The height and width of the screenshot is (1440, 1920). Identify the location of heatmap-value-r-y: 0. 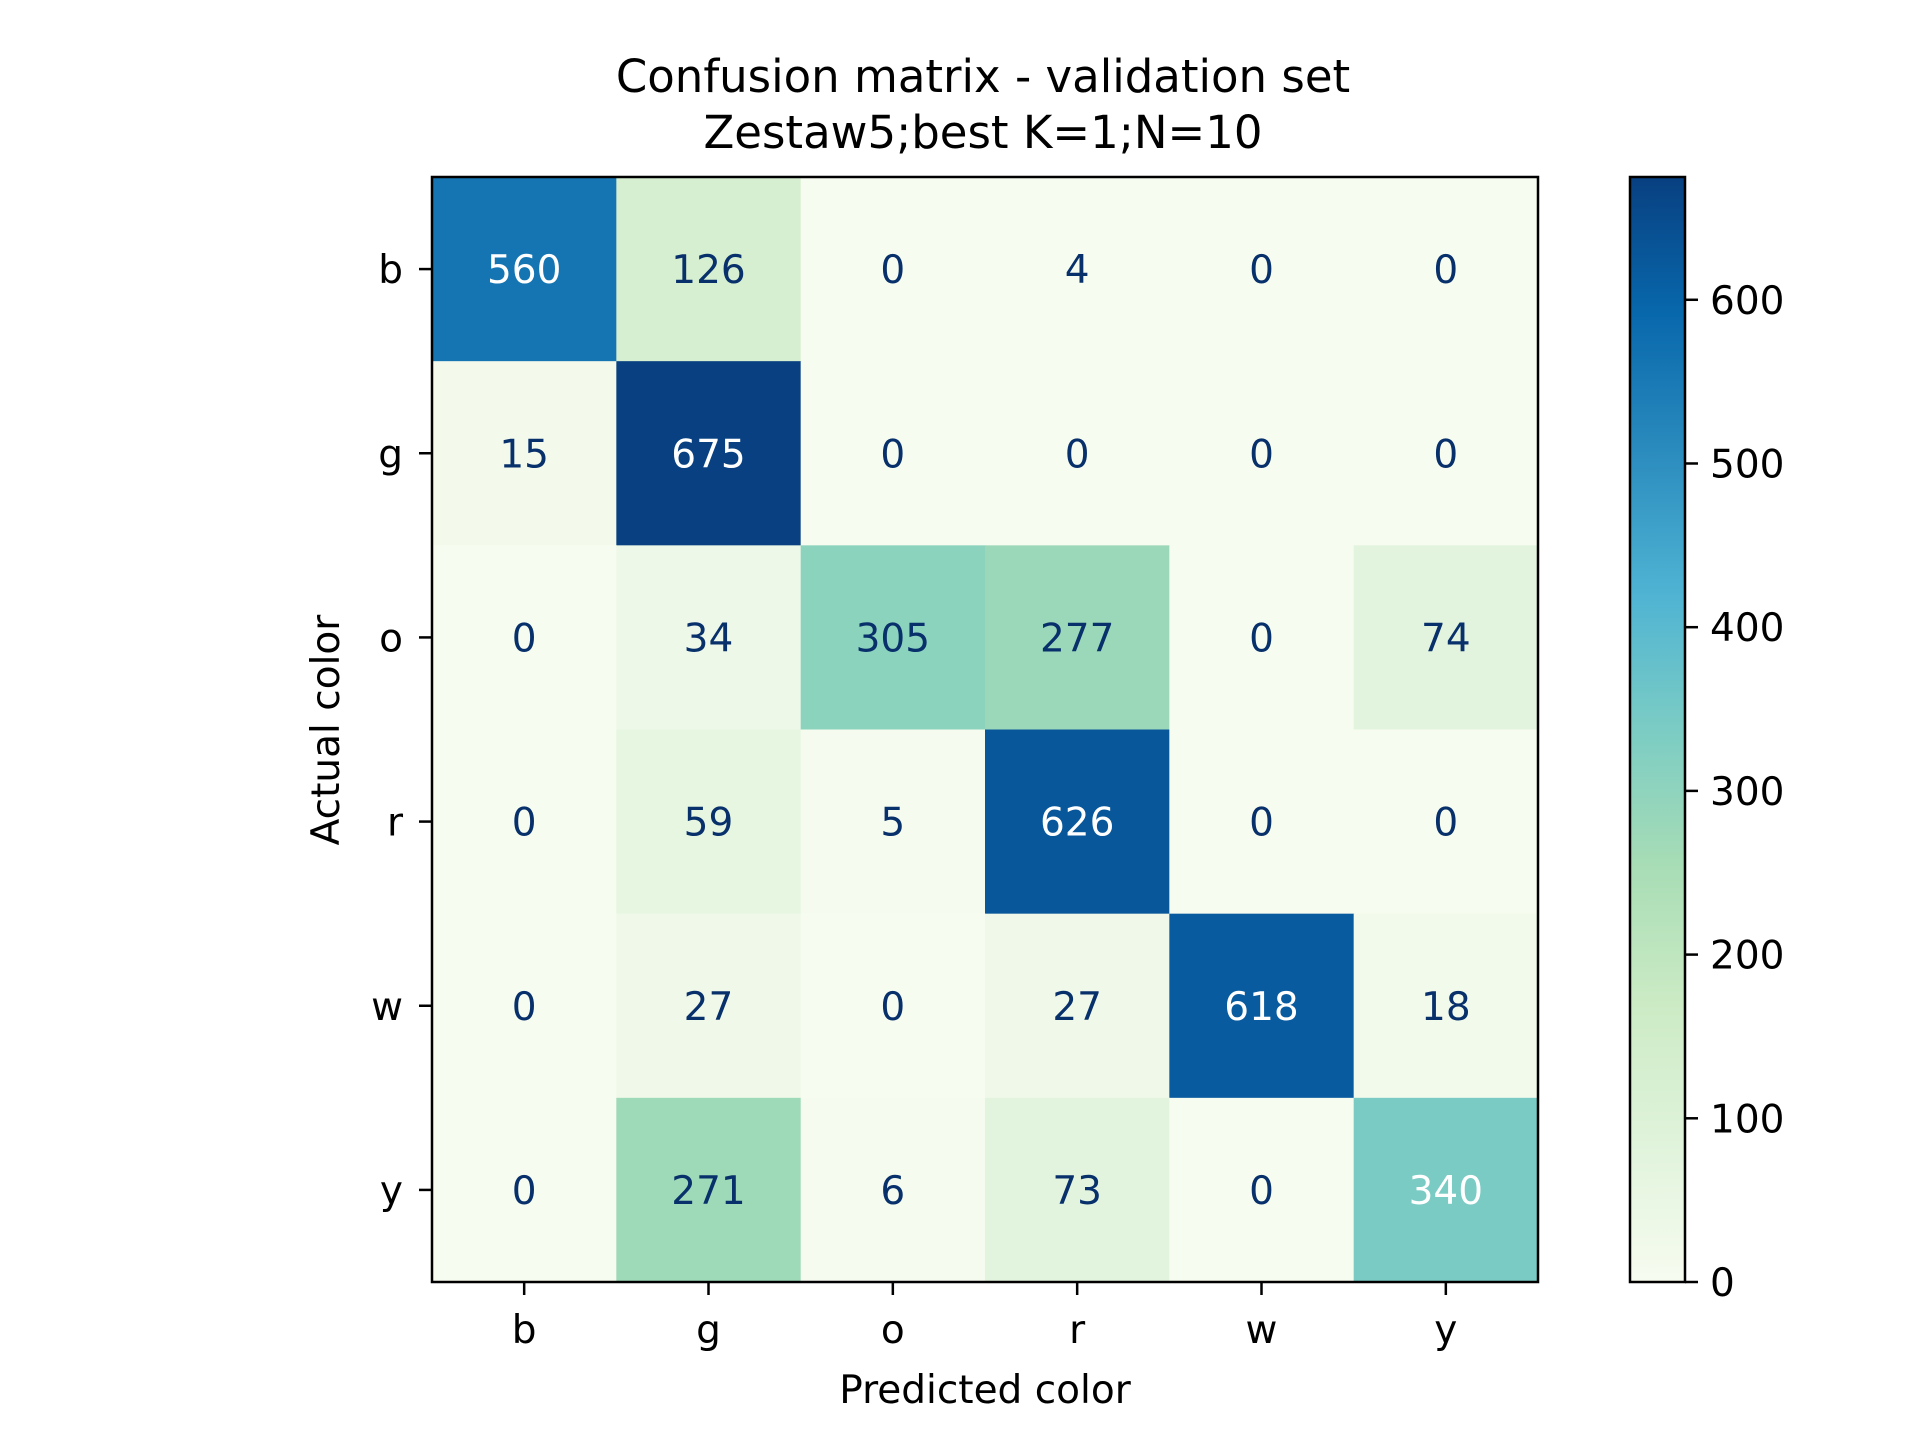
(1445, 823).